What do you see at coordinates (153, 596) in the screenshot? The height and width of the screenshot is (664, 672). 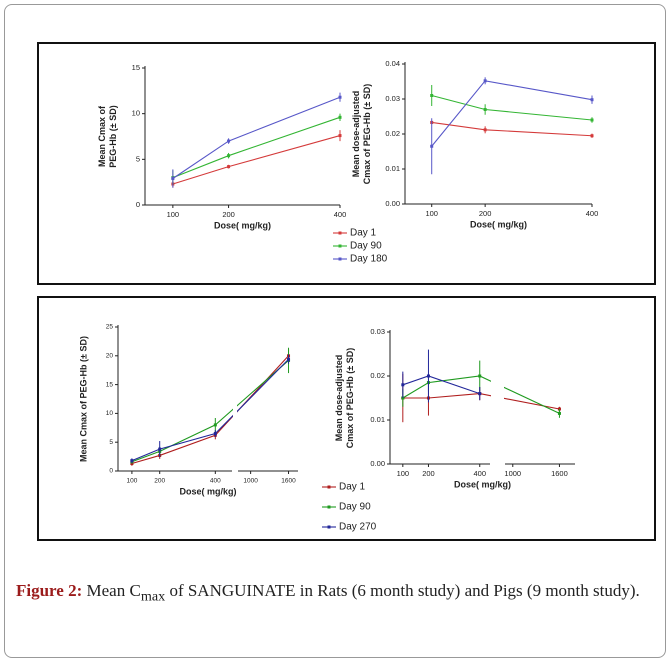 I see `caption-subscript: max` at bounding box center [153, 596].